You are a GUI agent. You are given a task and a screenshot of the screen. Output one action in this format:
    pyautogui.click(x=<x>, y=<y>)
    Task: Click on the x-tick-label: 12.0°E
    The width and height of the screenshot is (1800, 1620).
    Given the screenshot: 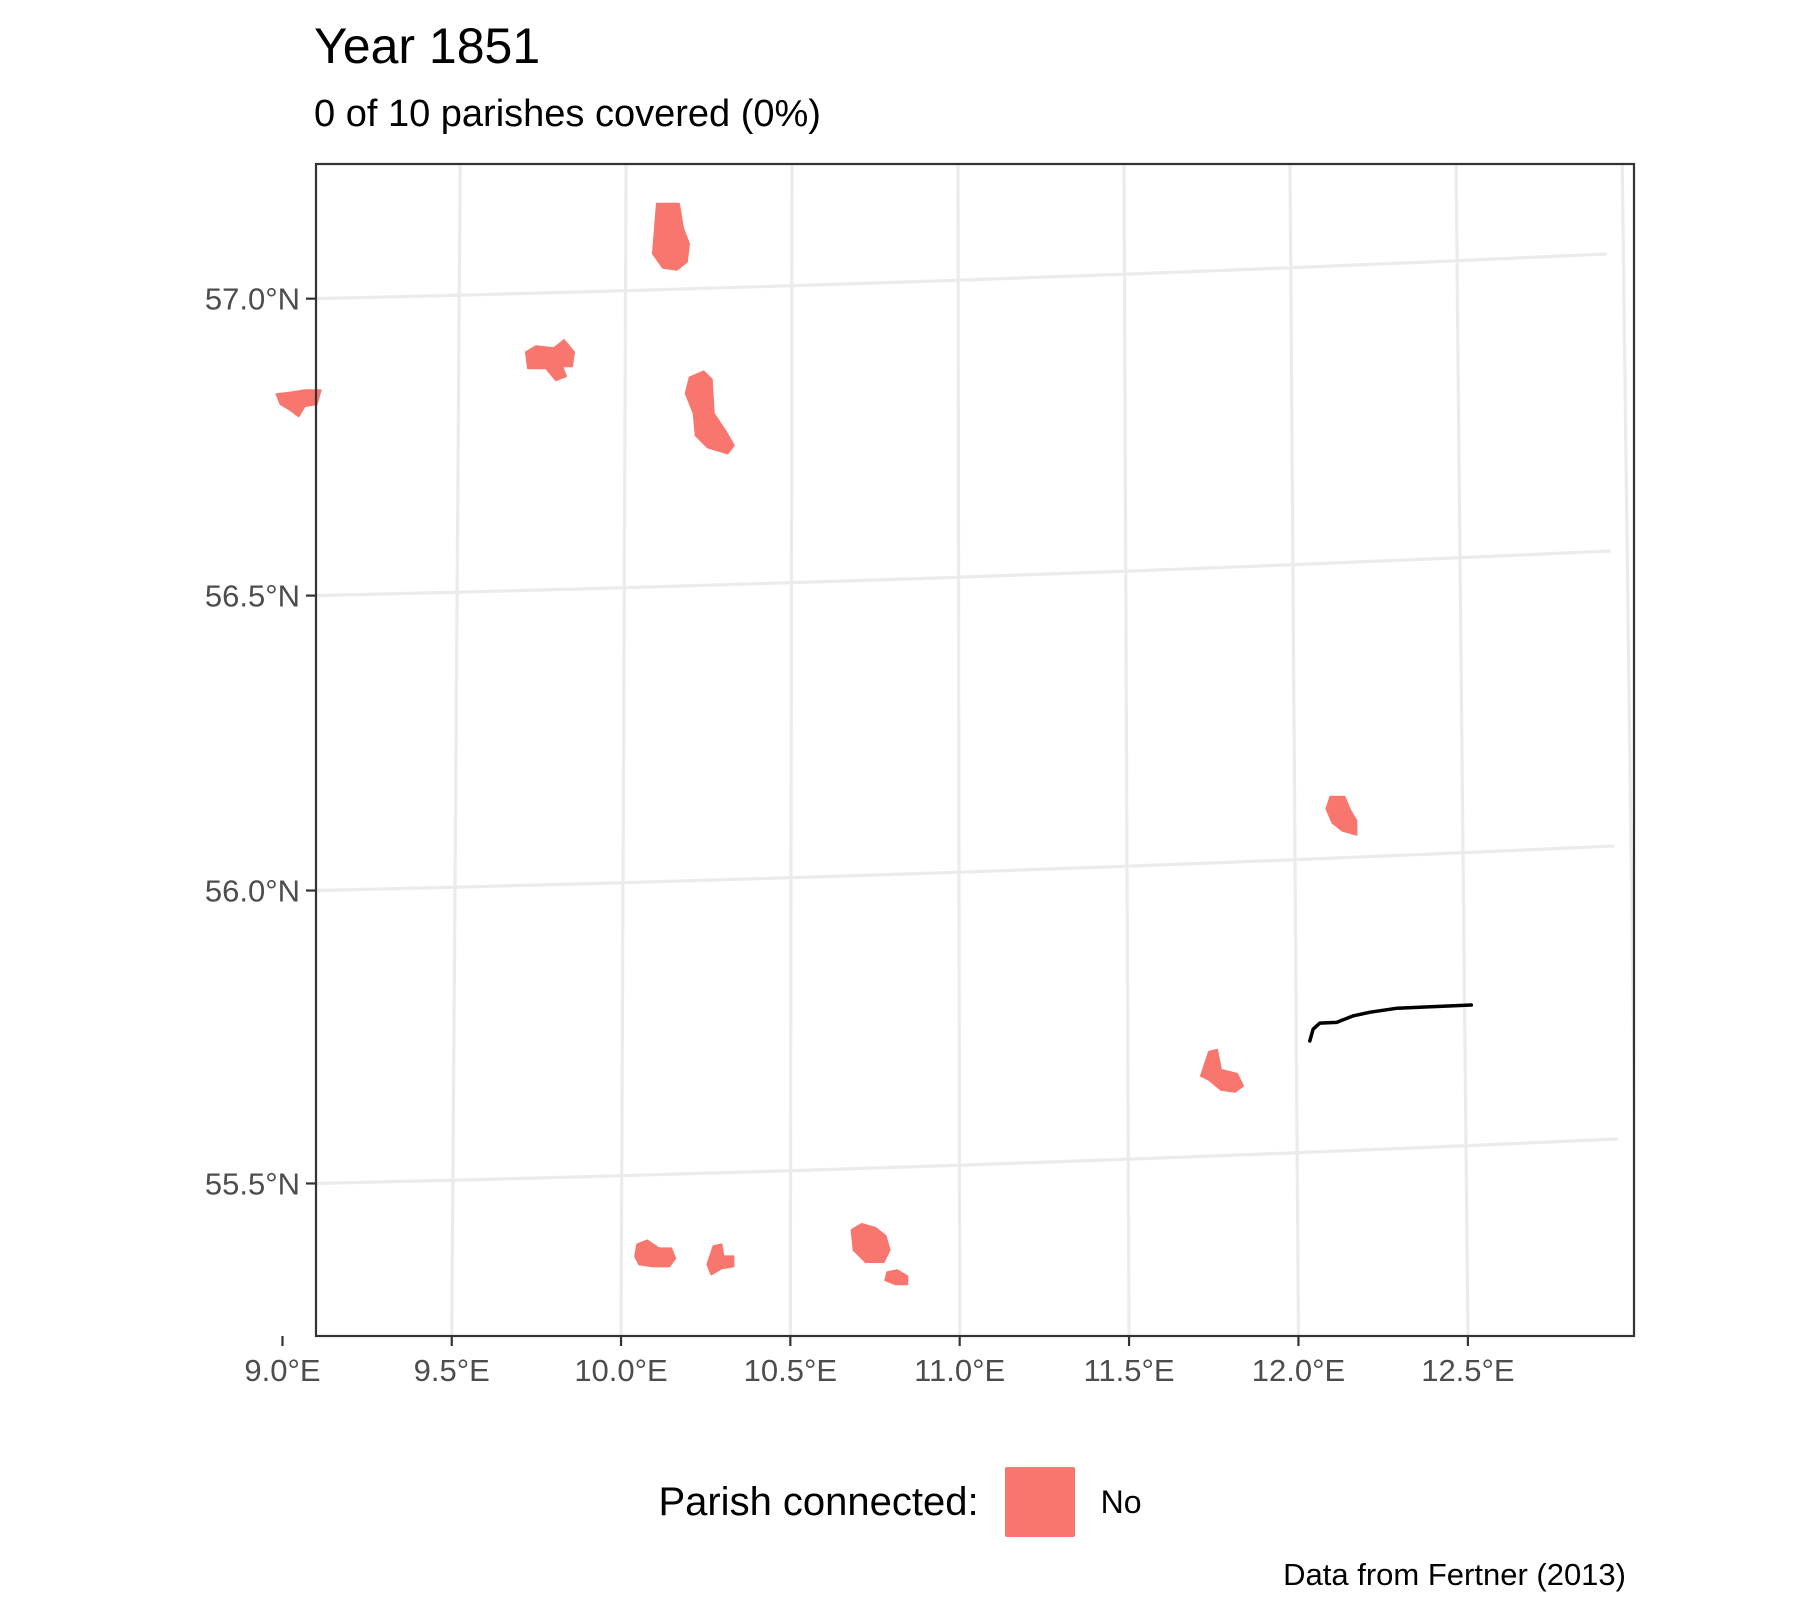 What is the action you would take?
    pyautogui.click(x=1298, y=1370)
    